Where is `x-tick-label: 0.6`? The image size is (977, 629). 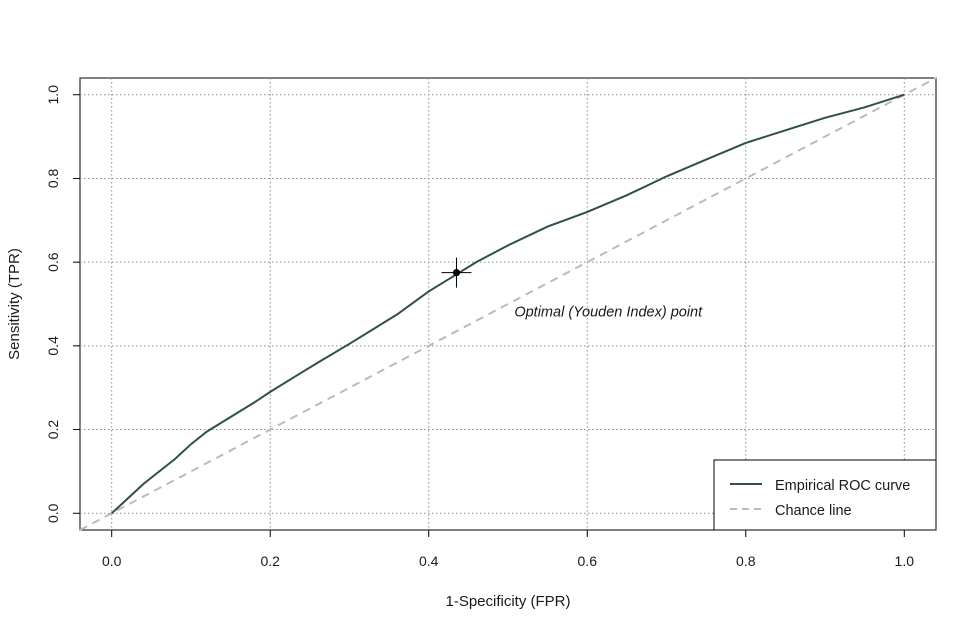 x-tick-label: 0.6 is located at coordinates (588, 561).